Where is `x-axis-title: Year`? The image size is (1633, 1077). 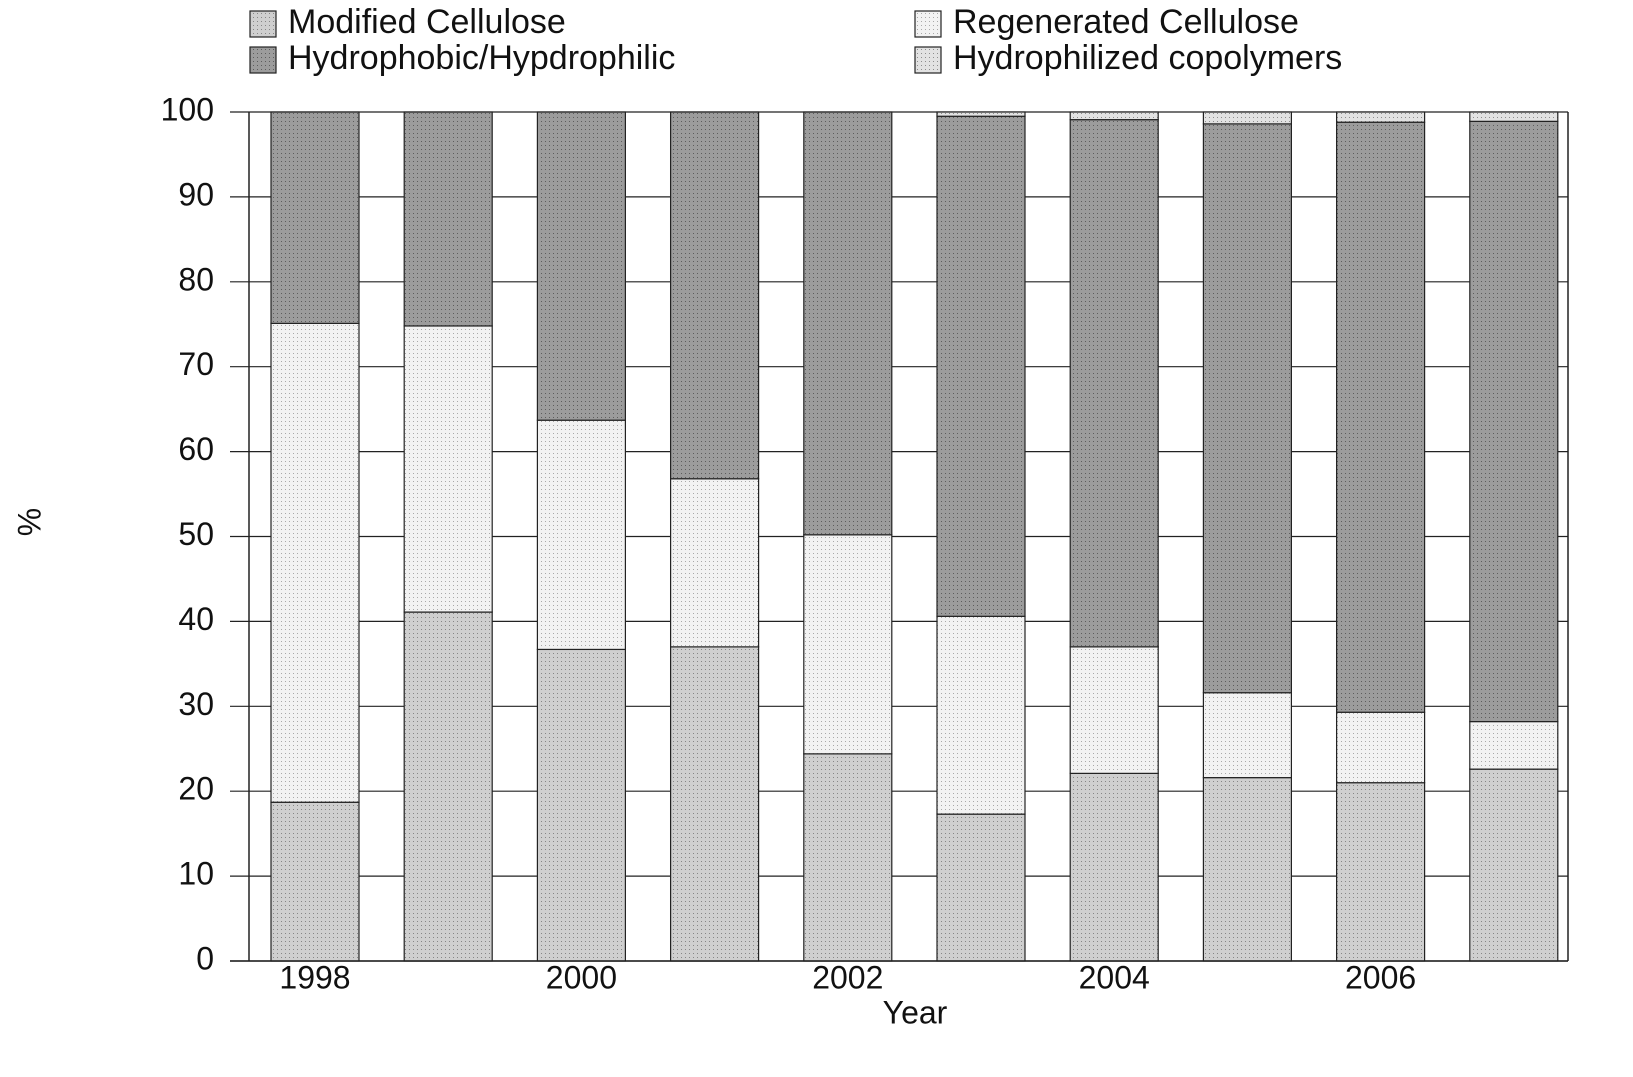 x-axis-title: Year is located at coordinates (915, 1012).